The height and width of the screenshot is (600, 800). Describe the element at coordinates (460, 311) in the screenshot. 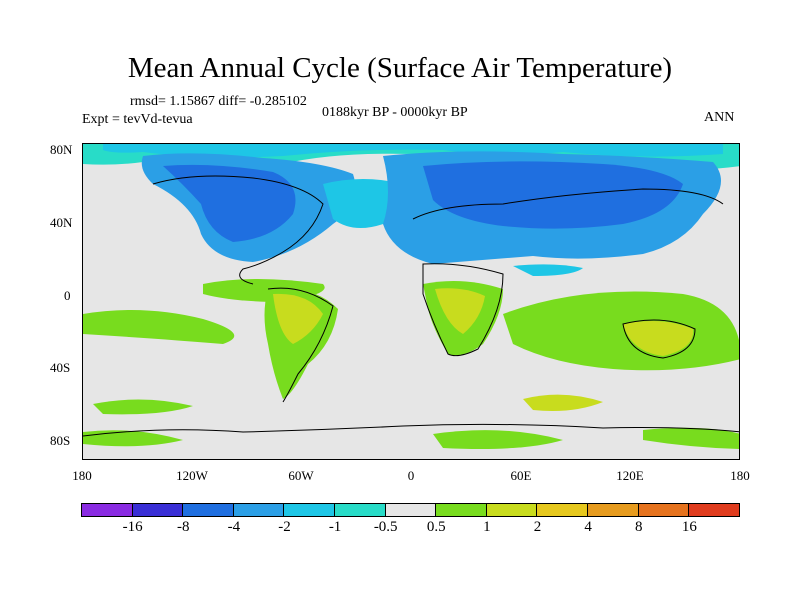

I see `africa-yellow-region` at that location.